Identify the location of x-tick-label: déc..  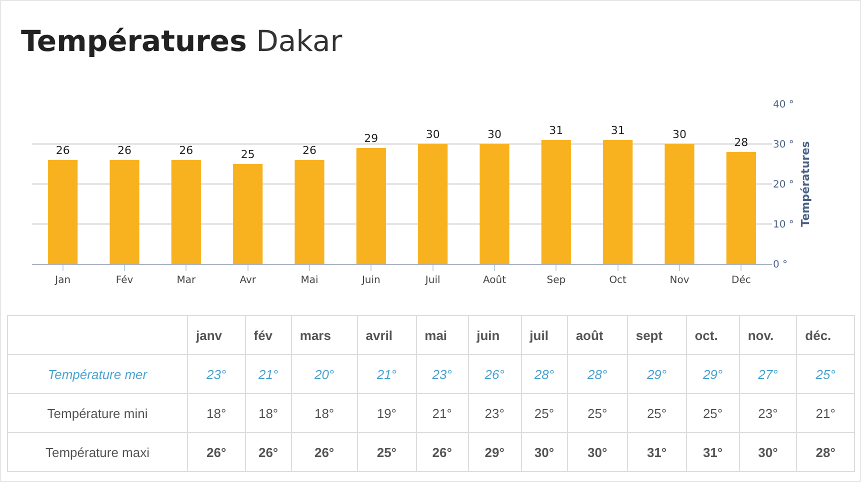
(825, 335).